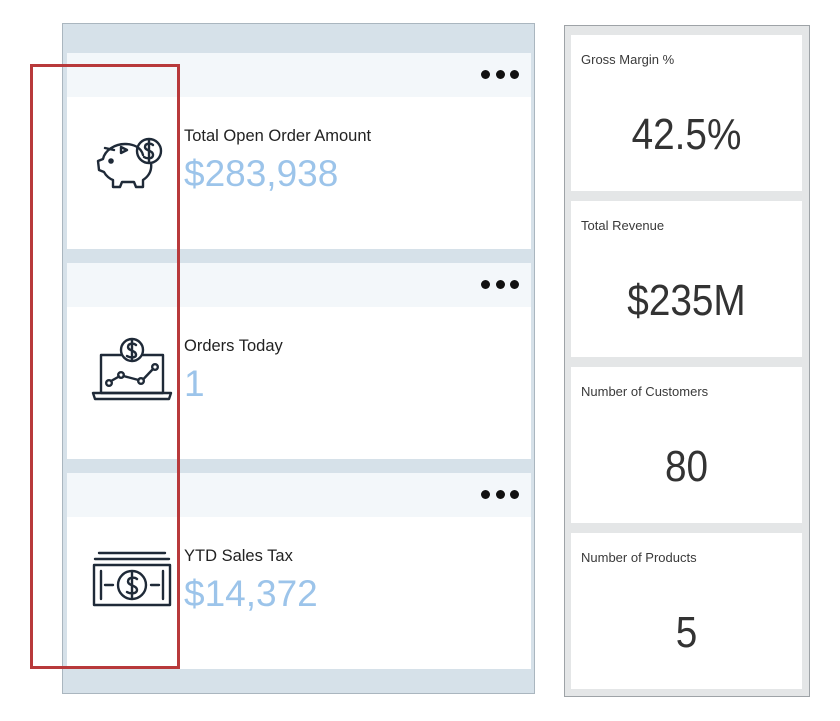 The width and height of the screenshot is (840, 721). What do you see at coordinates (194, 383) in the screenshot?
I see `card-value: 1` at bounding box center [194, 383].